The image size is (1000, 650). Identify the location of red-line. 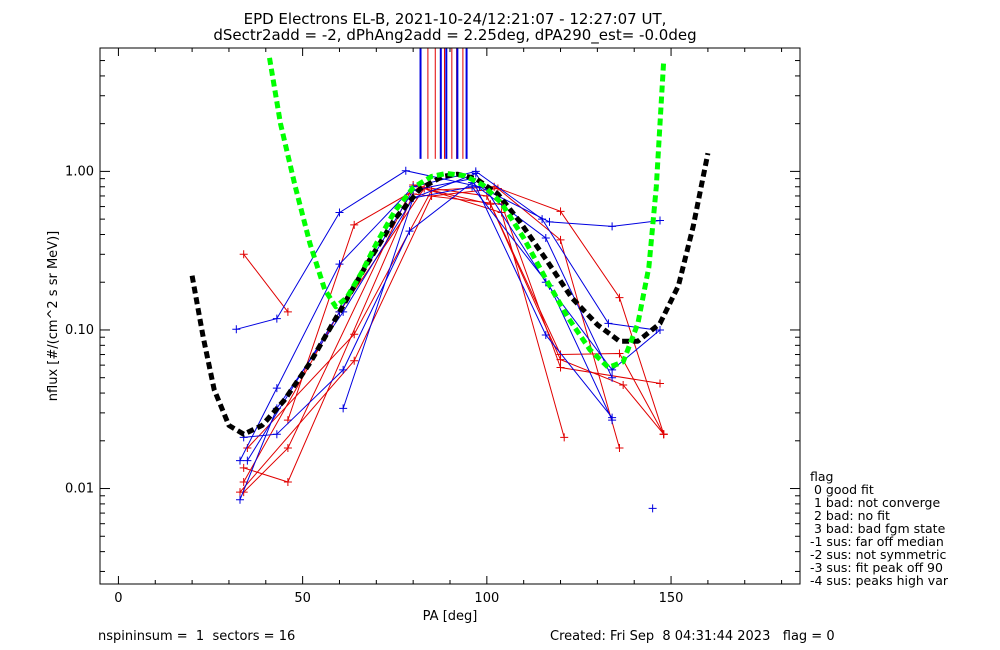
(266, 283).